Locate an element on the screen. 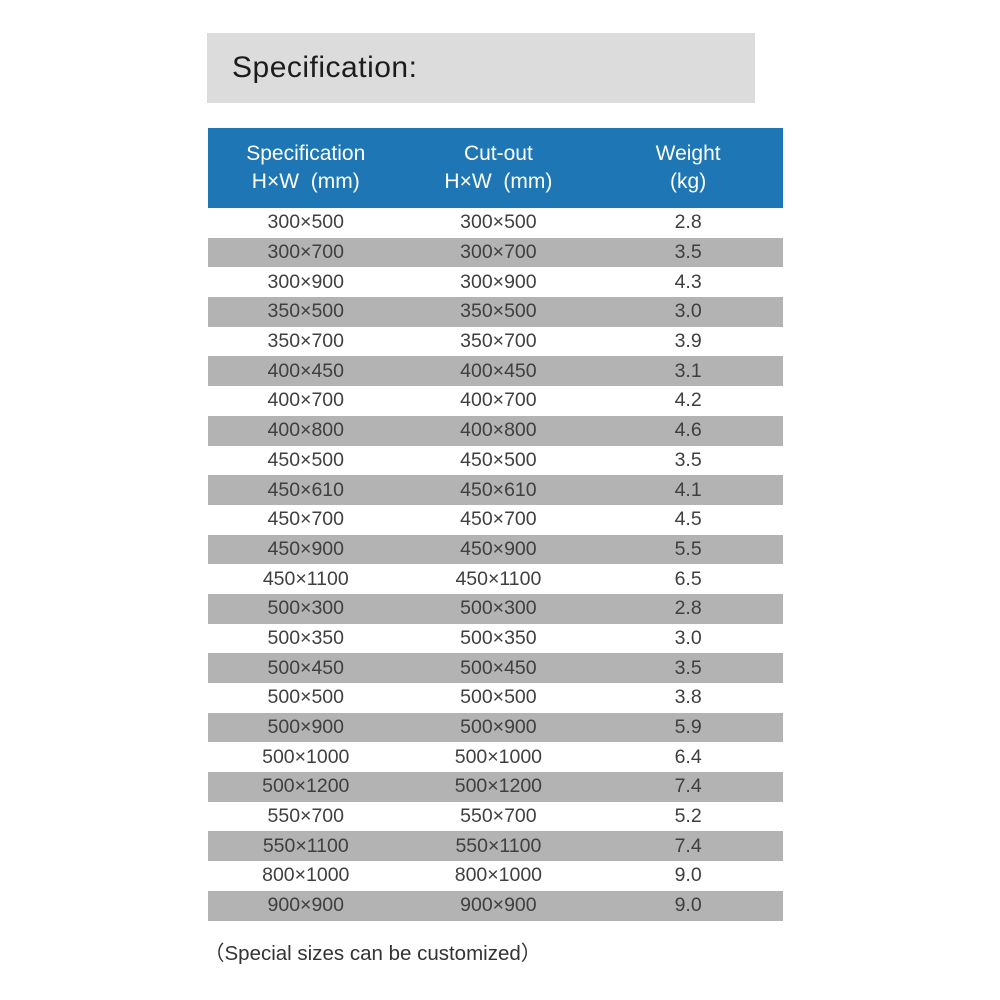 The width and height of the screenshot is (1000, 1000). table-row: 300×500 300×500 2.8 is located at coordinates (495, 223).